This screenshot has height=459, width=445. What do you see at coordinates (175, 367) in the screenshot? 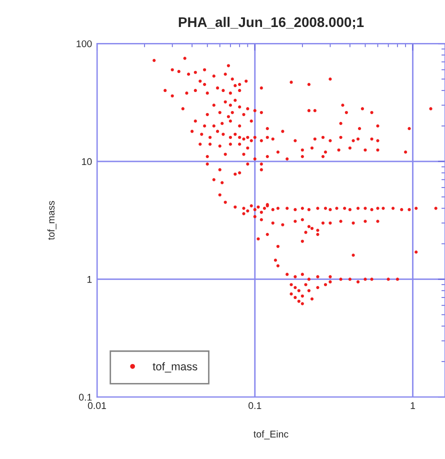
I see `legend-label: tof_mass` at bounding box center [175, 367].